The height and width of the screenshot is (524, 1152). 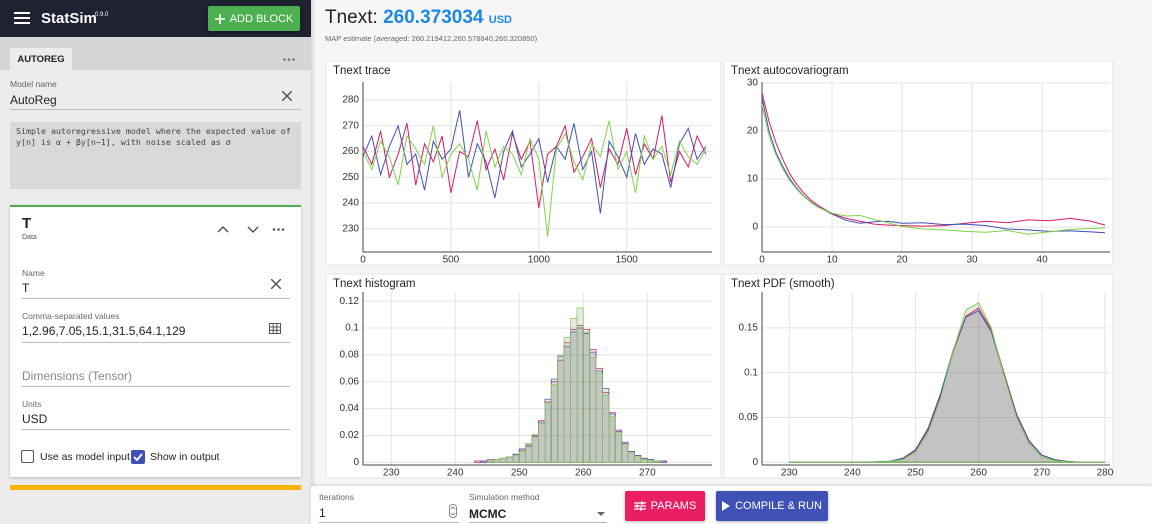 What do you see at coordinates (350, 381) in the screenshot?
I see `y-tick-label: 0.06` at bounding box center [350, 381].